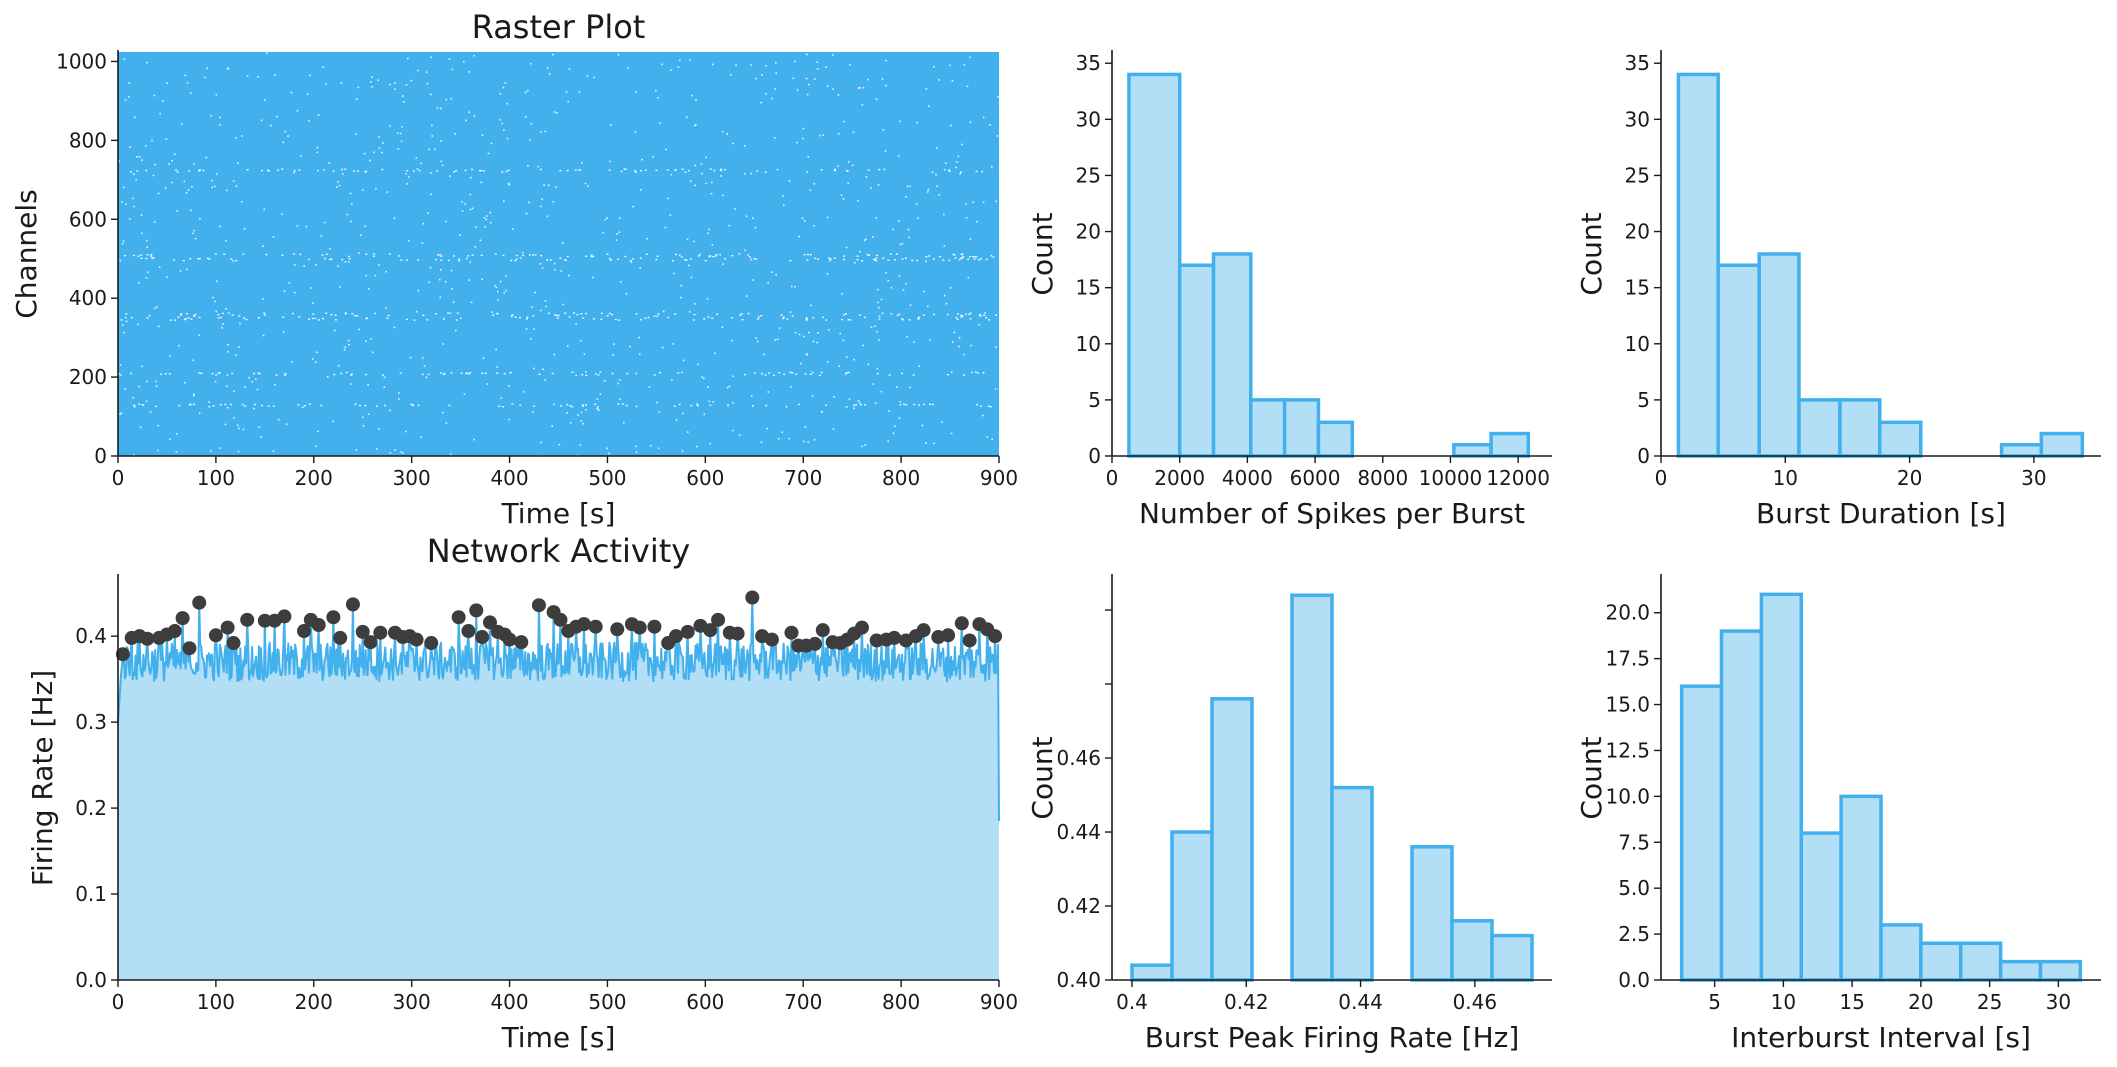 This screenshot has width=2117, height=1067. I want to click on y-tick-label: 10, so click(1088, 344).